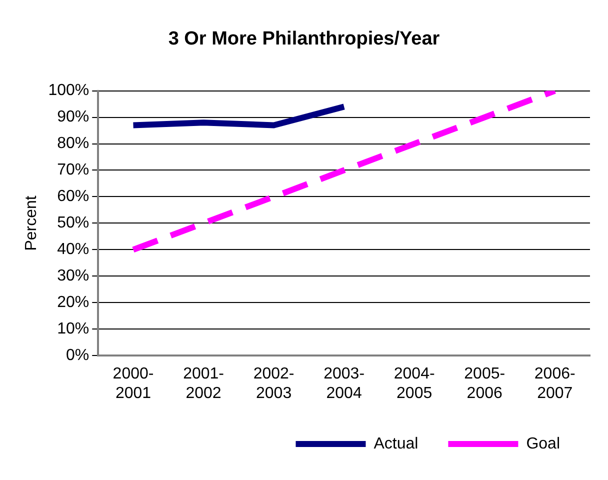  I want to click on x-tick-label: 2005-2006, so click(485, 384).